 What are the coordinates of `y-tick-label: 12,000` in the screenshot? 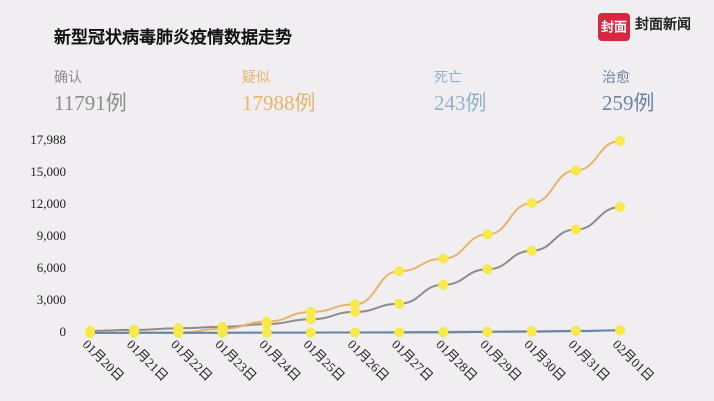 It's located at (48, 203).